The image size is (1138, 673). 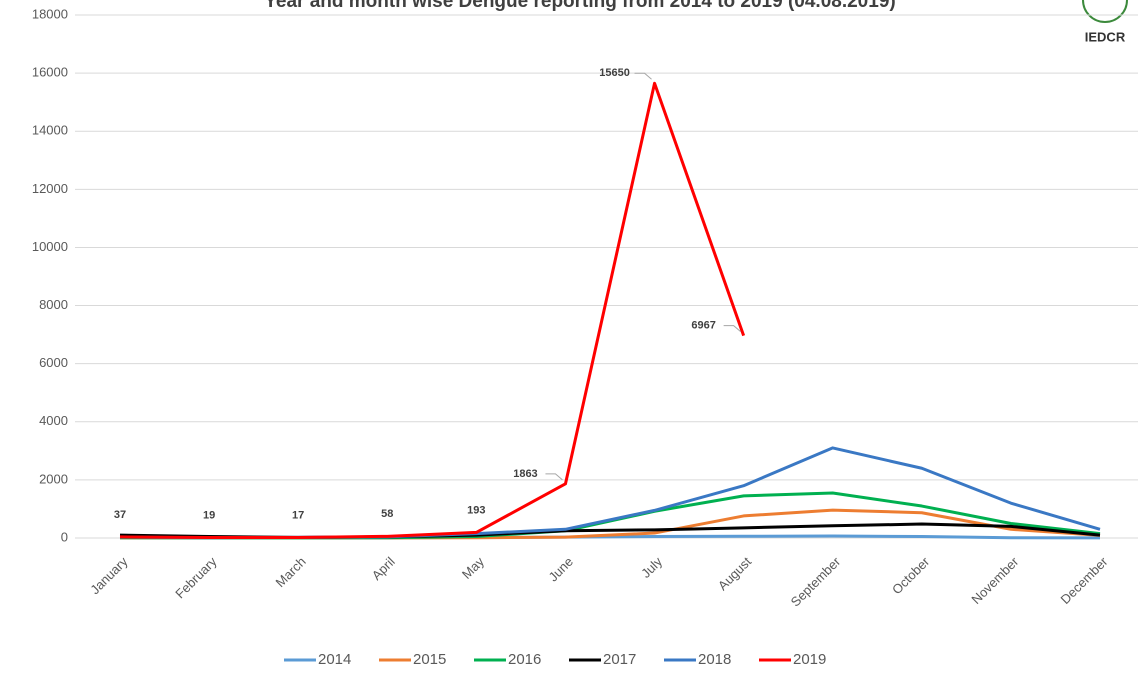 What do you see at coordinates (53, 420) in the screenshot?
I see `y-tick-label: 4000` at bounding box center [53, 420].